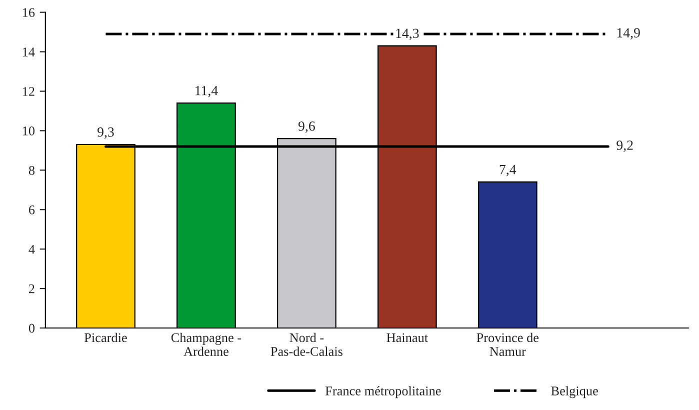  What do you see at coordinates (574, 392) in the screenshot?
I see `legend-label: Belgique` at bounding box center [574, 392].